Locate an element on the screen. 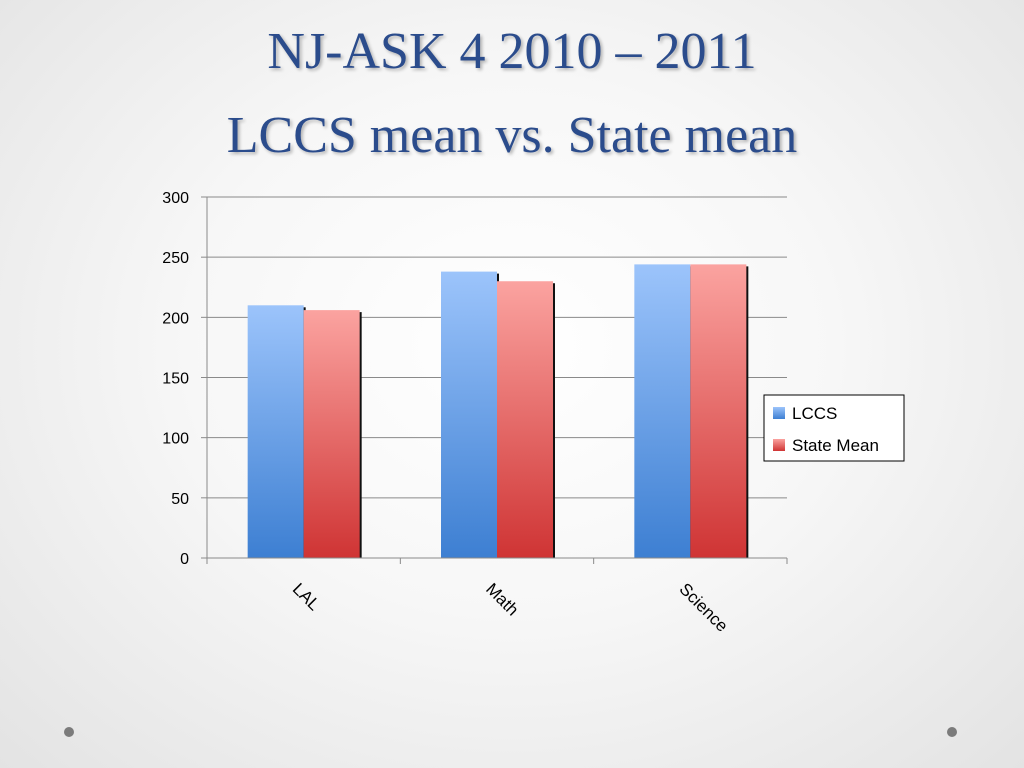  legend-box is located at coordinates (834, 428).